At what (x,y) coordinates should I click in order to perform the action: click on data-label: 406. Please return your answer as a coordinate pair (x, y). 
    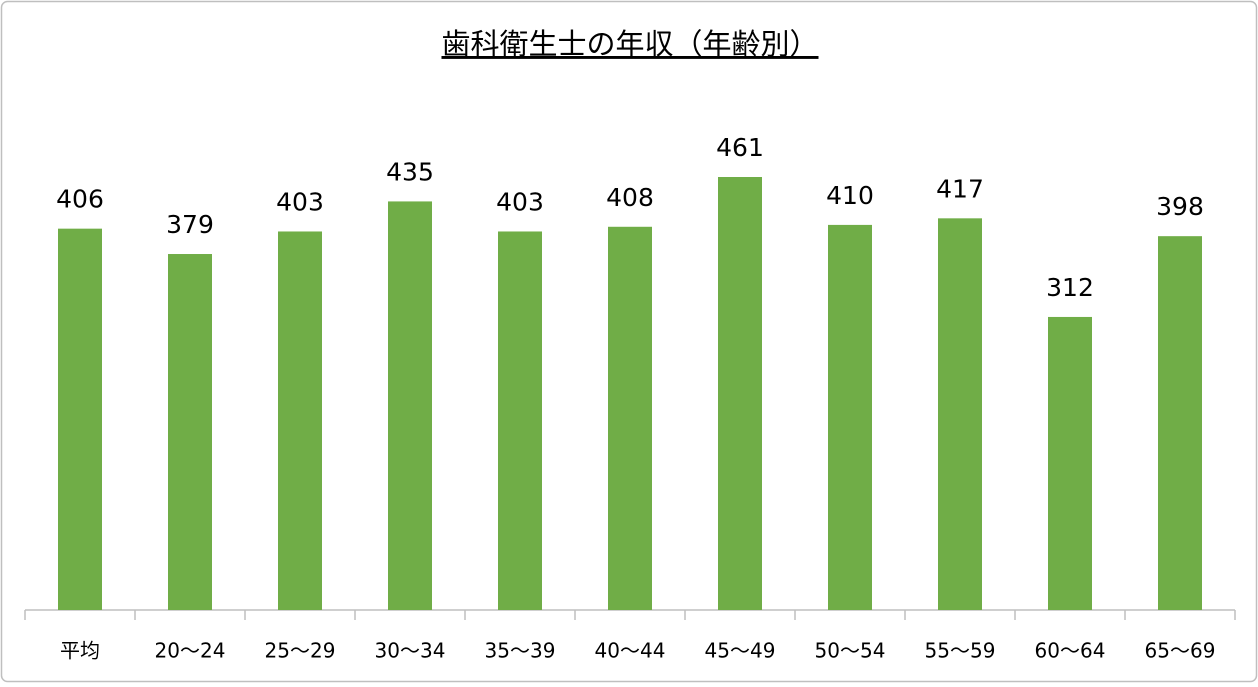
    Looking at the image, I should click on (80, 199).